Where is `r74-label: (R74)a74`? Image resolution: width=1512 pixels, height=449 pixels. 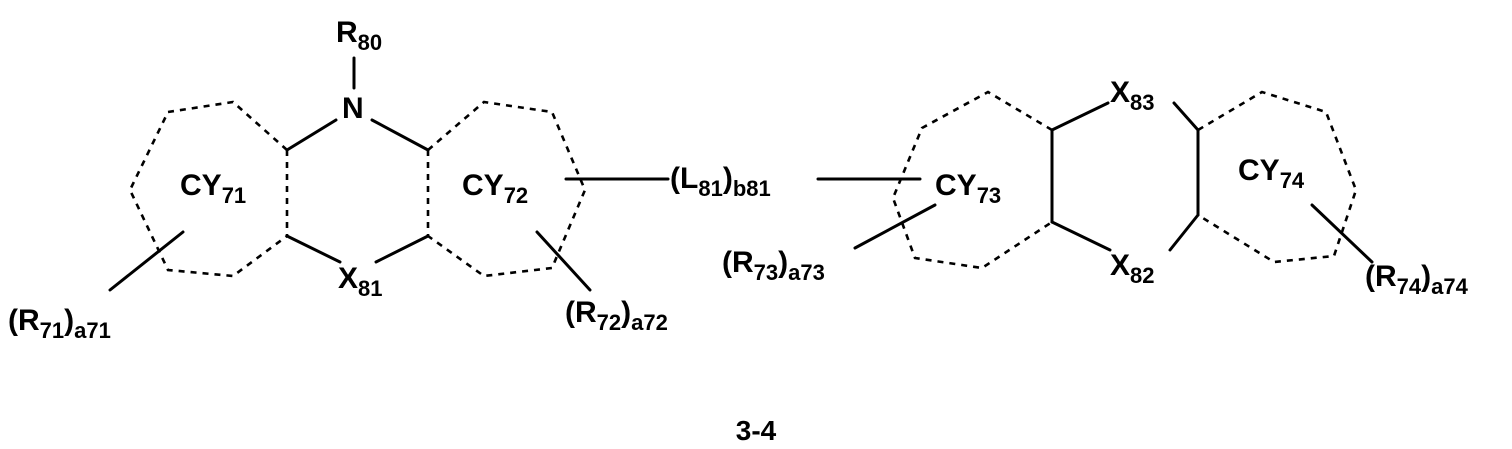
r74-label: (R74)a74 is located at coordinates (1417, 279).